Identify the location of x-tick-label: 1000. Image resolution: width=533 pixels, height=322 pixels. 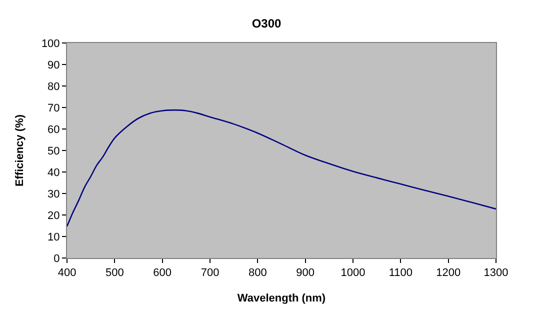
(353, 273).